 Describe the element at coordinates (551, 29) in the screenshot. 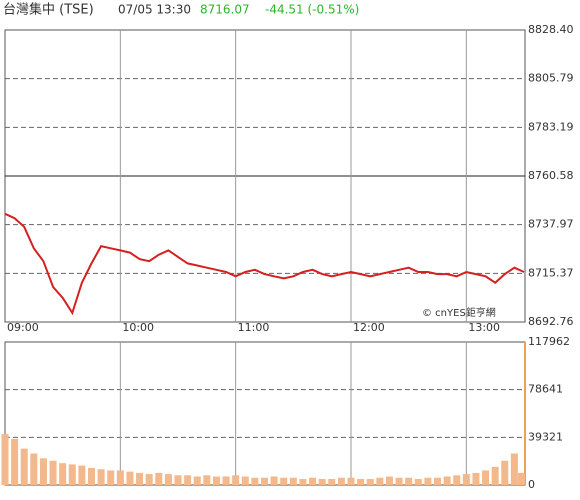

I see `y-tick-label: 8828.40` at that location.